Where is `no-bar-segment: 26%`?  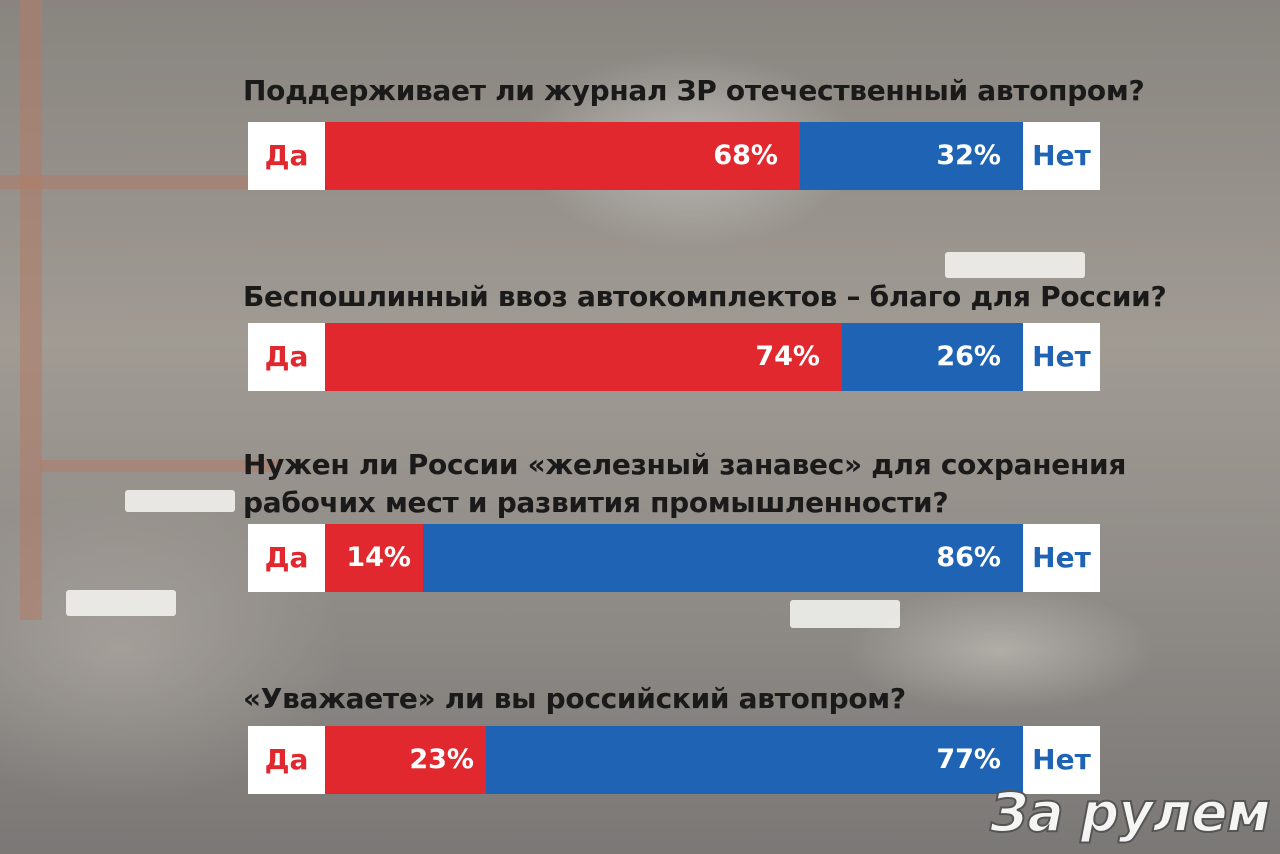
no-bar-segment: 26% is located at coordinates (932, 357).